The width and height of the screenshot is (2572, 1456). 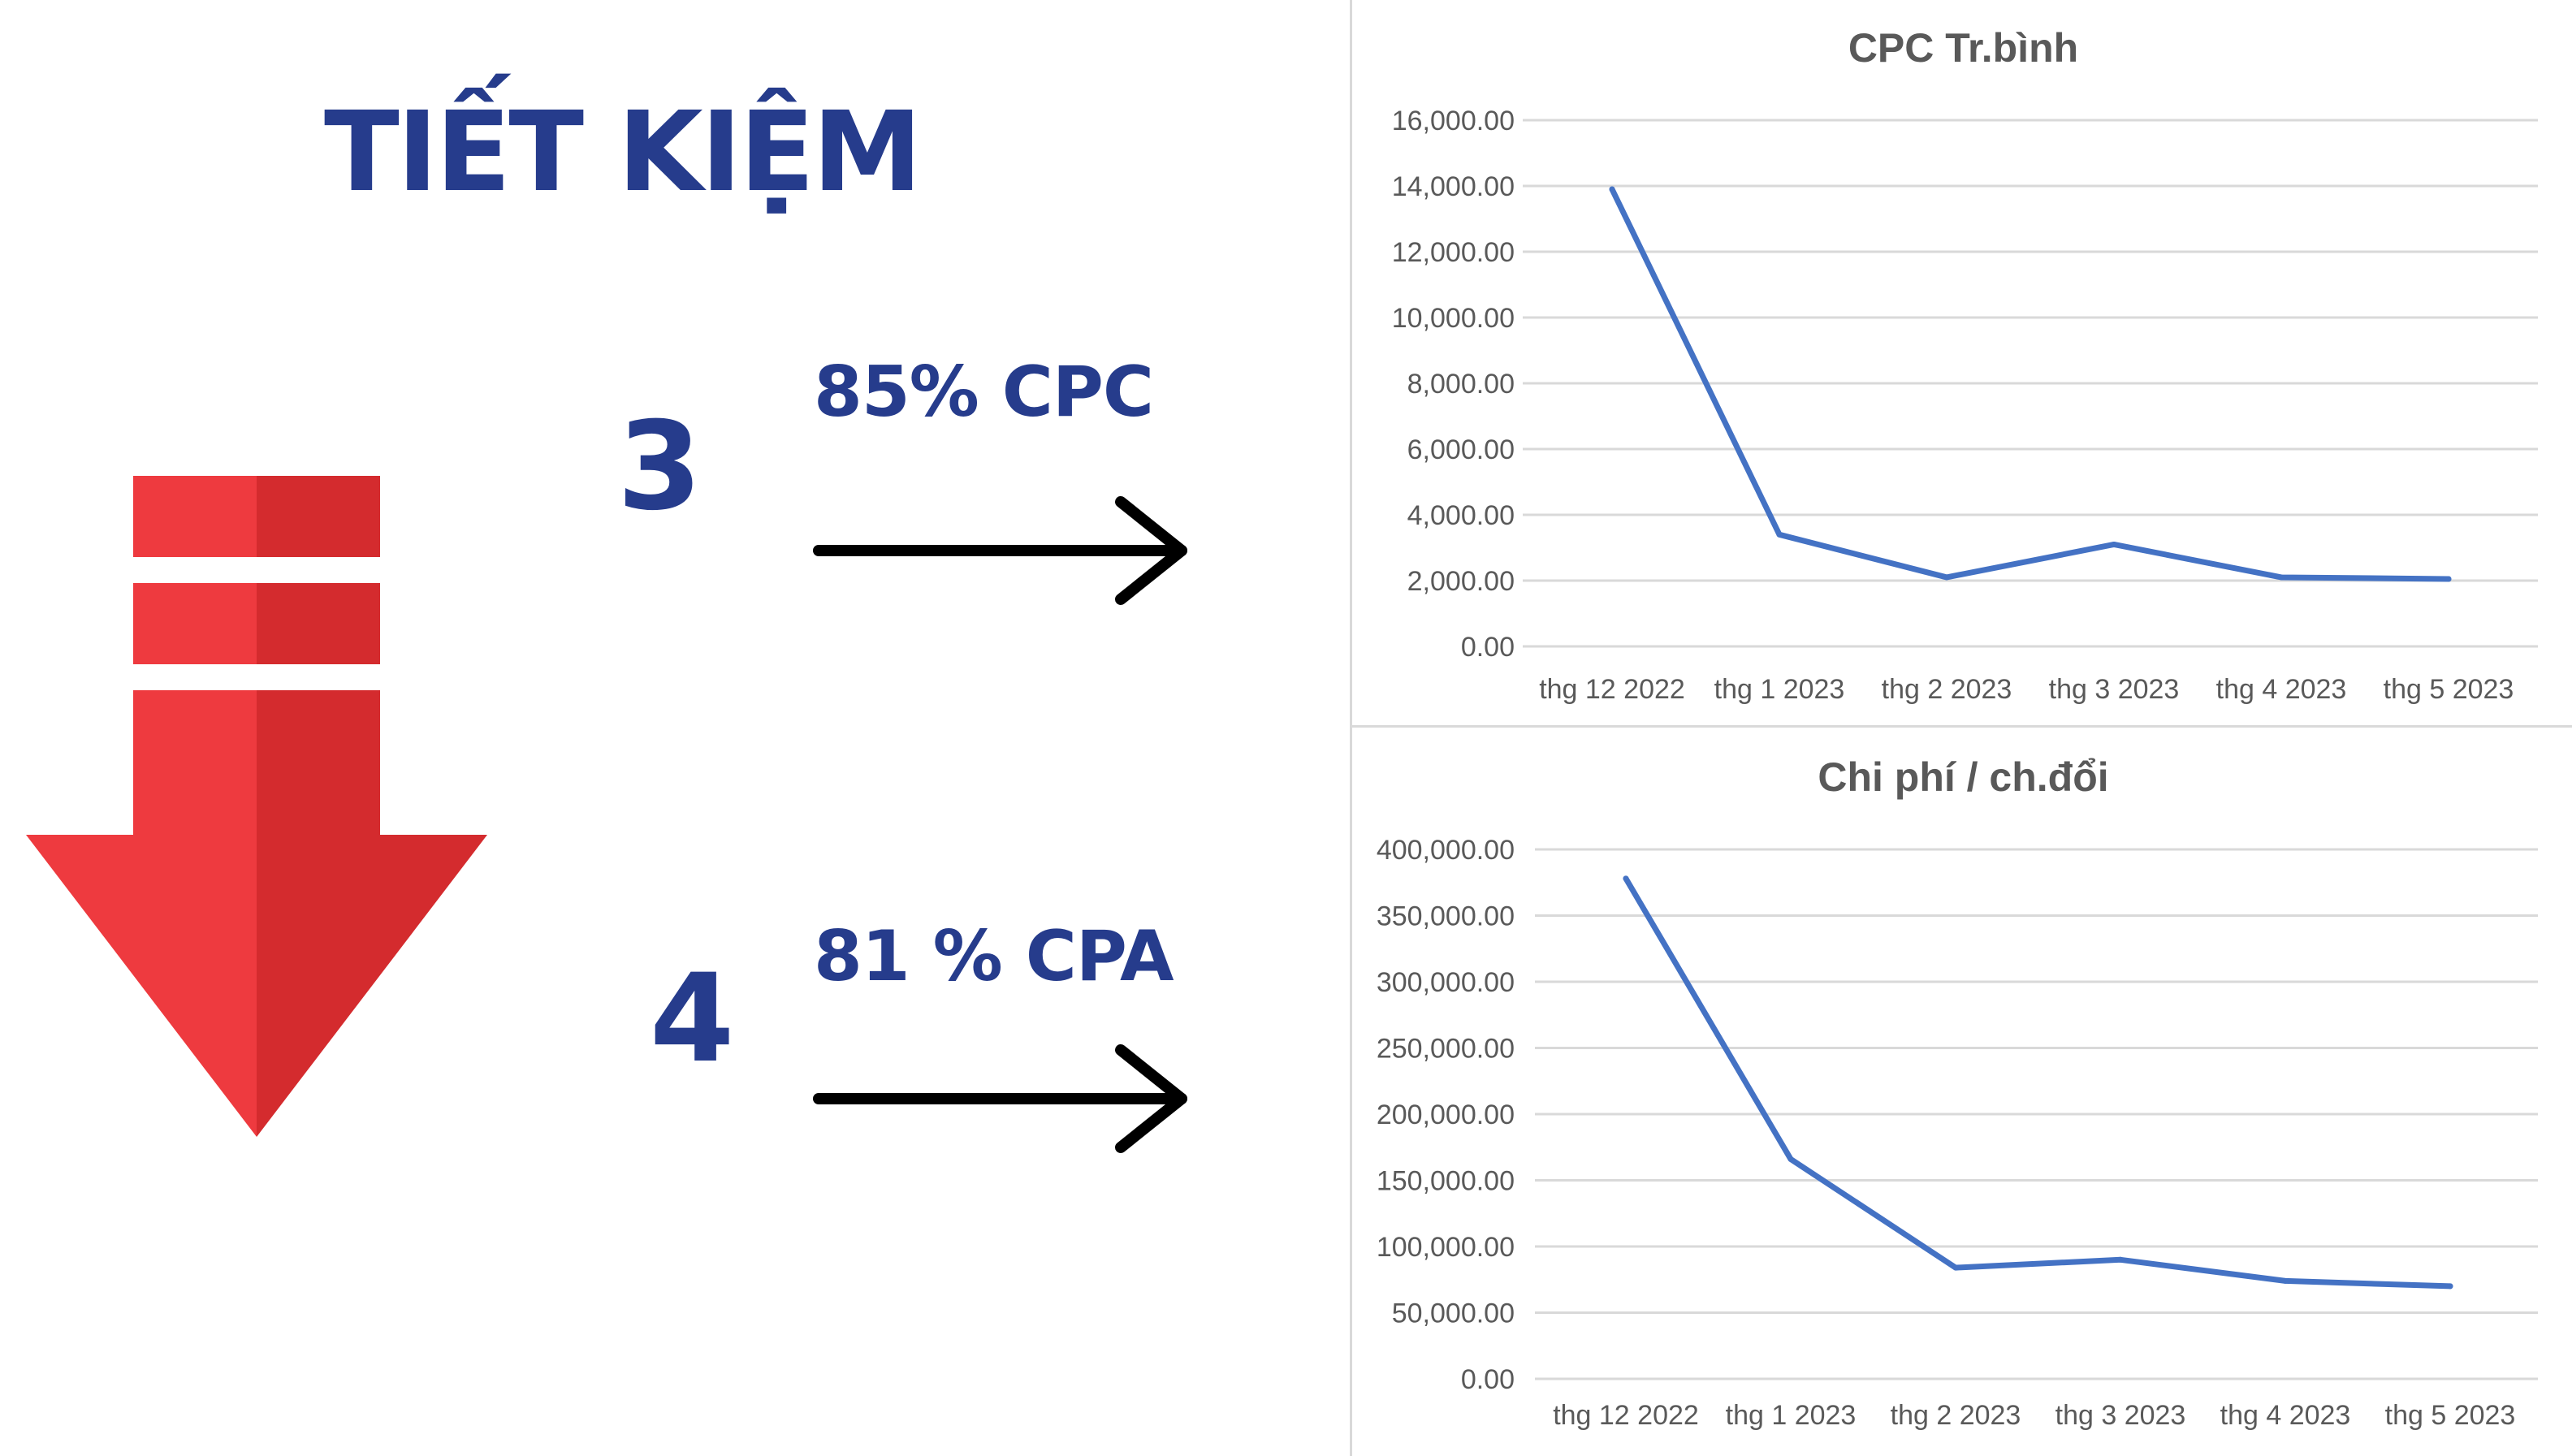 I want to click on item-stat: 81 % CPA, so click(x=994, y=956).